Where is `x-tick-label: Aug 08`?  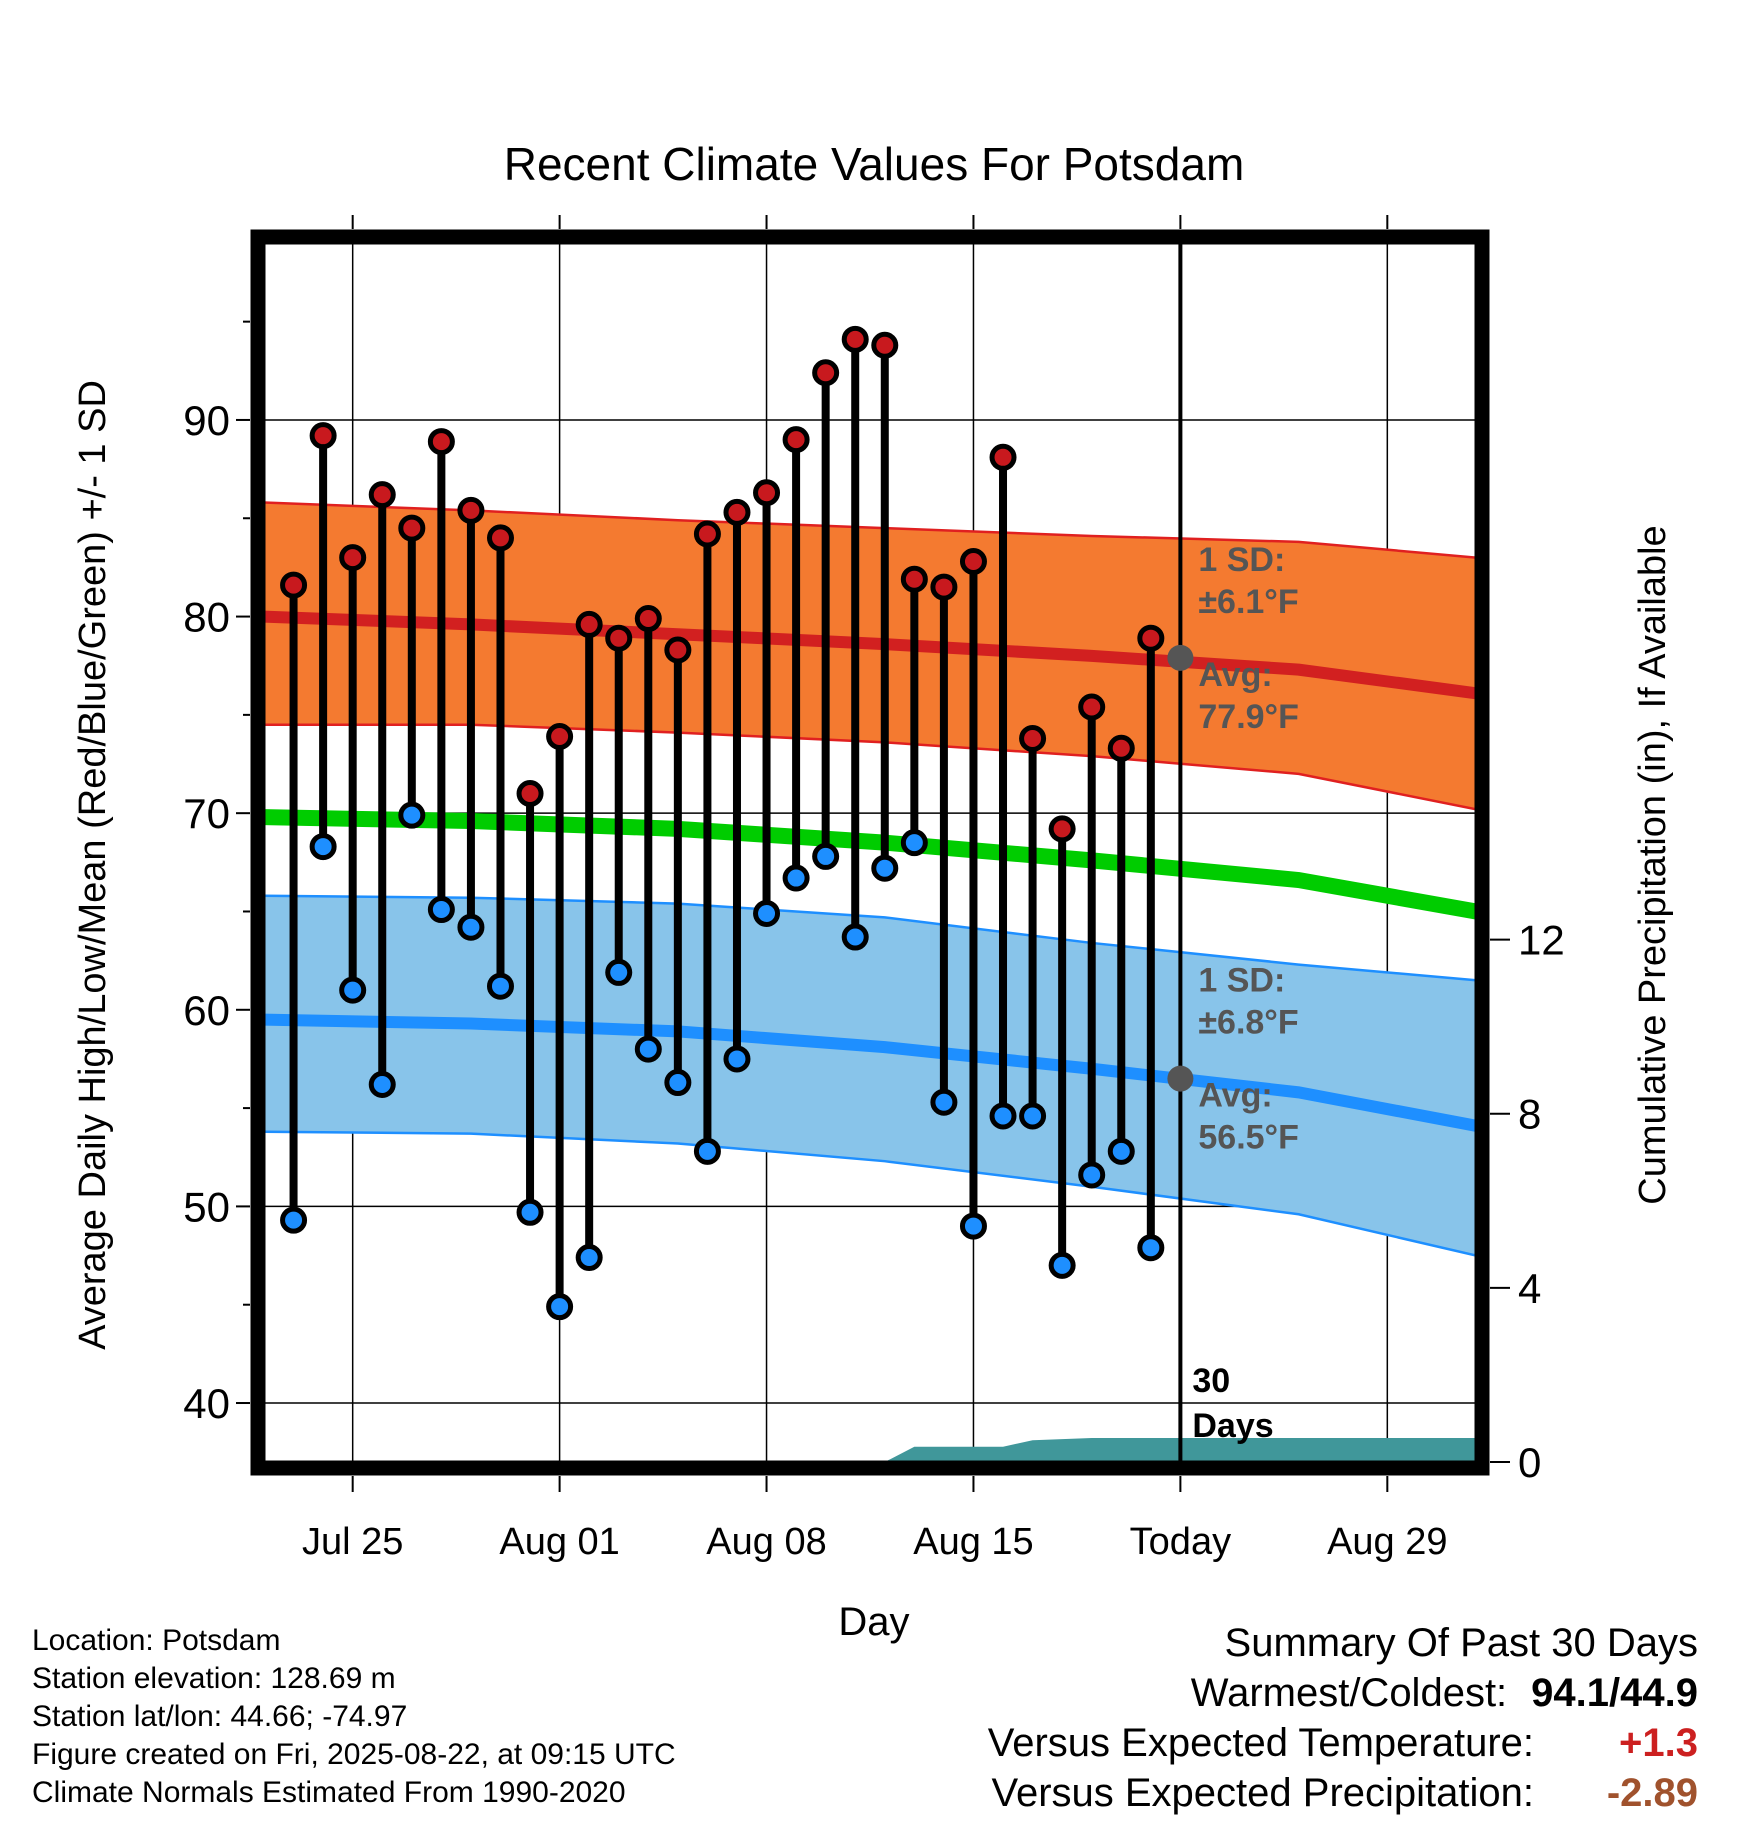
x-tick-label: Aug 08 is located at coordinates (766, 1542).